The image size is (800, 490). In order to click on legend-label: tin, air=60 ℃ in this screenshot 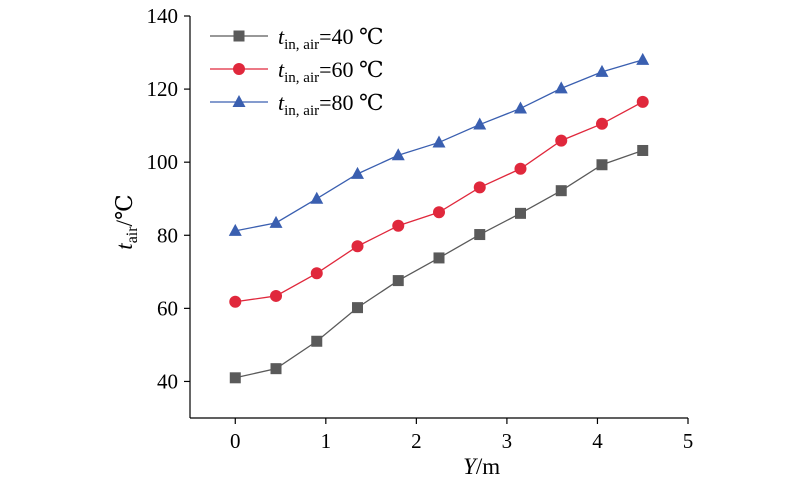, I will do `click(331, 71)`.